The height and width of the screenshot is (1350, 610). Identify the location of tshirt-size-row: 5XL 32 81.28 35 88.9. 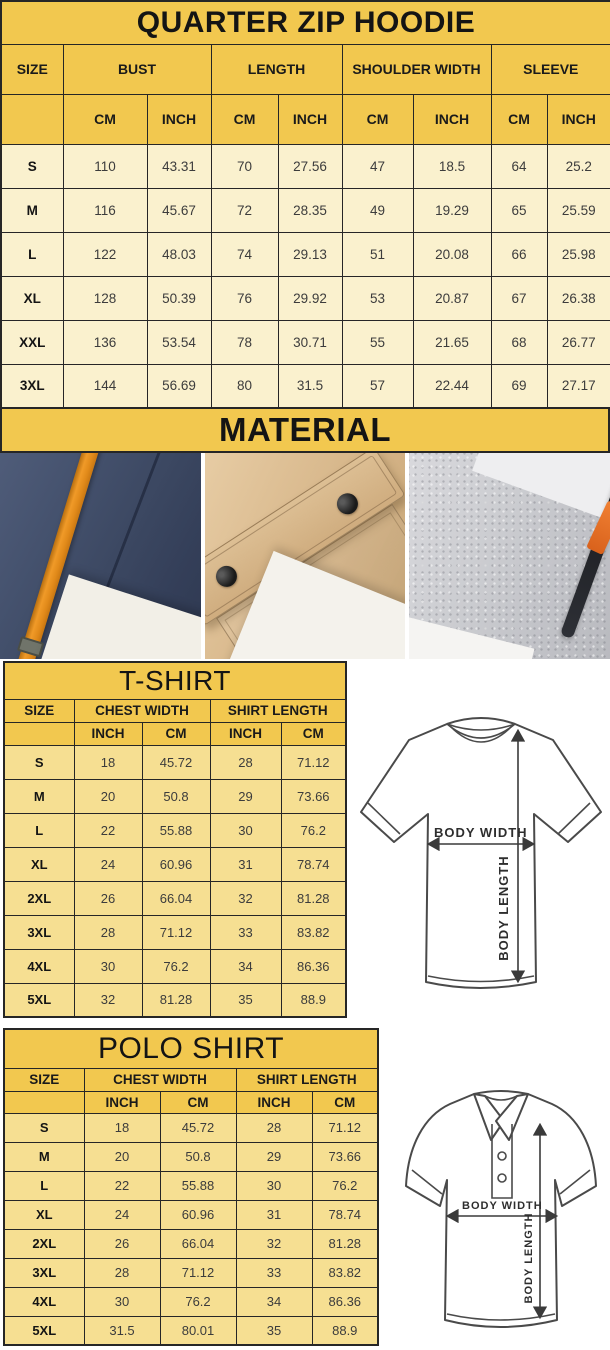
(175, 1000).